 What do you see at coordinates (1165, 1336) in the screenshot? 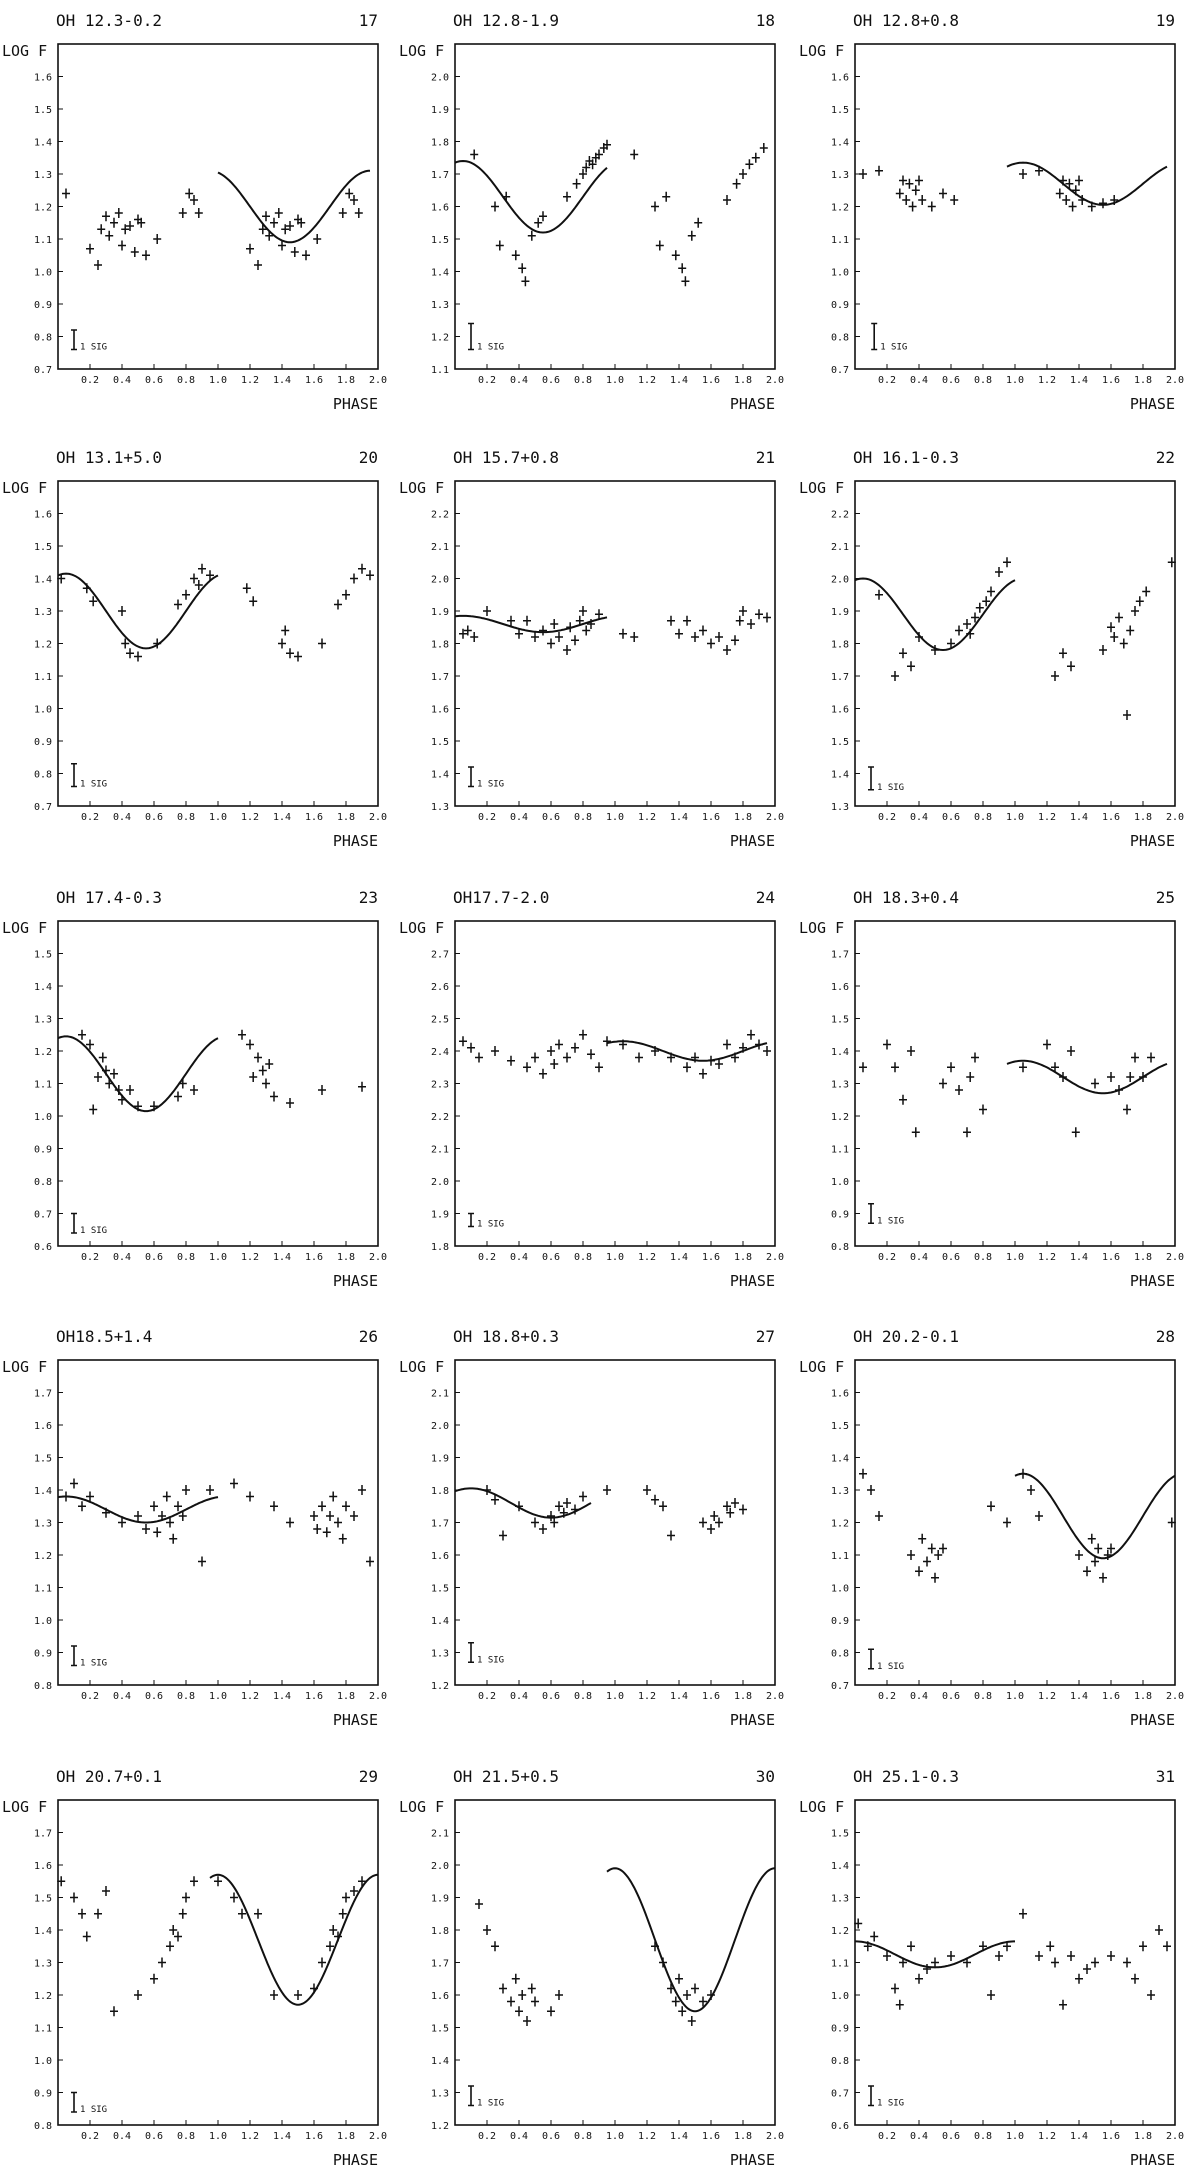
I see `panel-number: 28` at bounding box center [1165, 1336].